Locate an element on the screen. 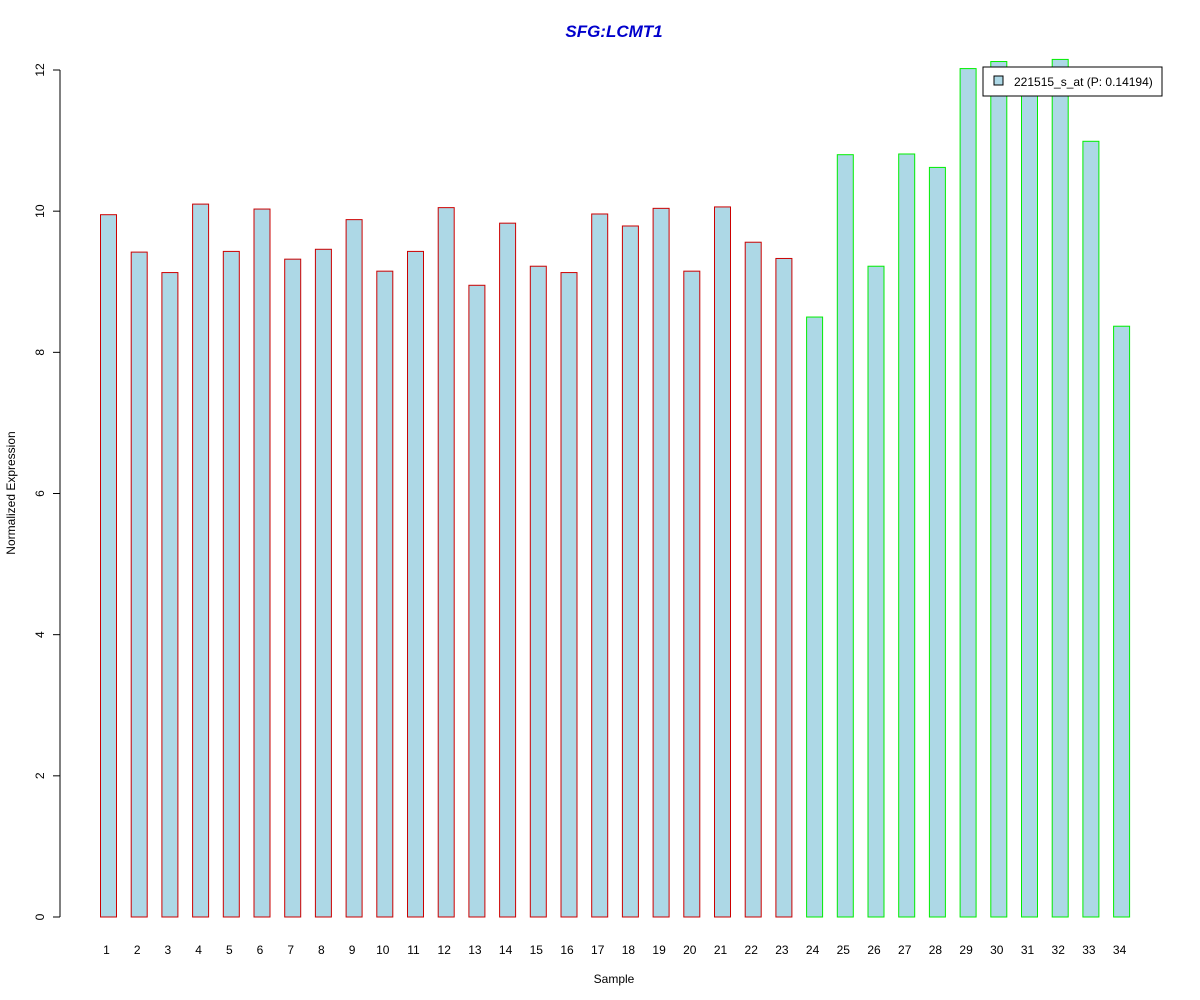 The image size is (1200, 1000). y-axis: 0 2 4 6 8 10 12 is located at coordinates (47, 491).